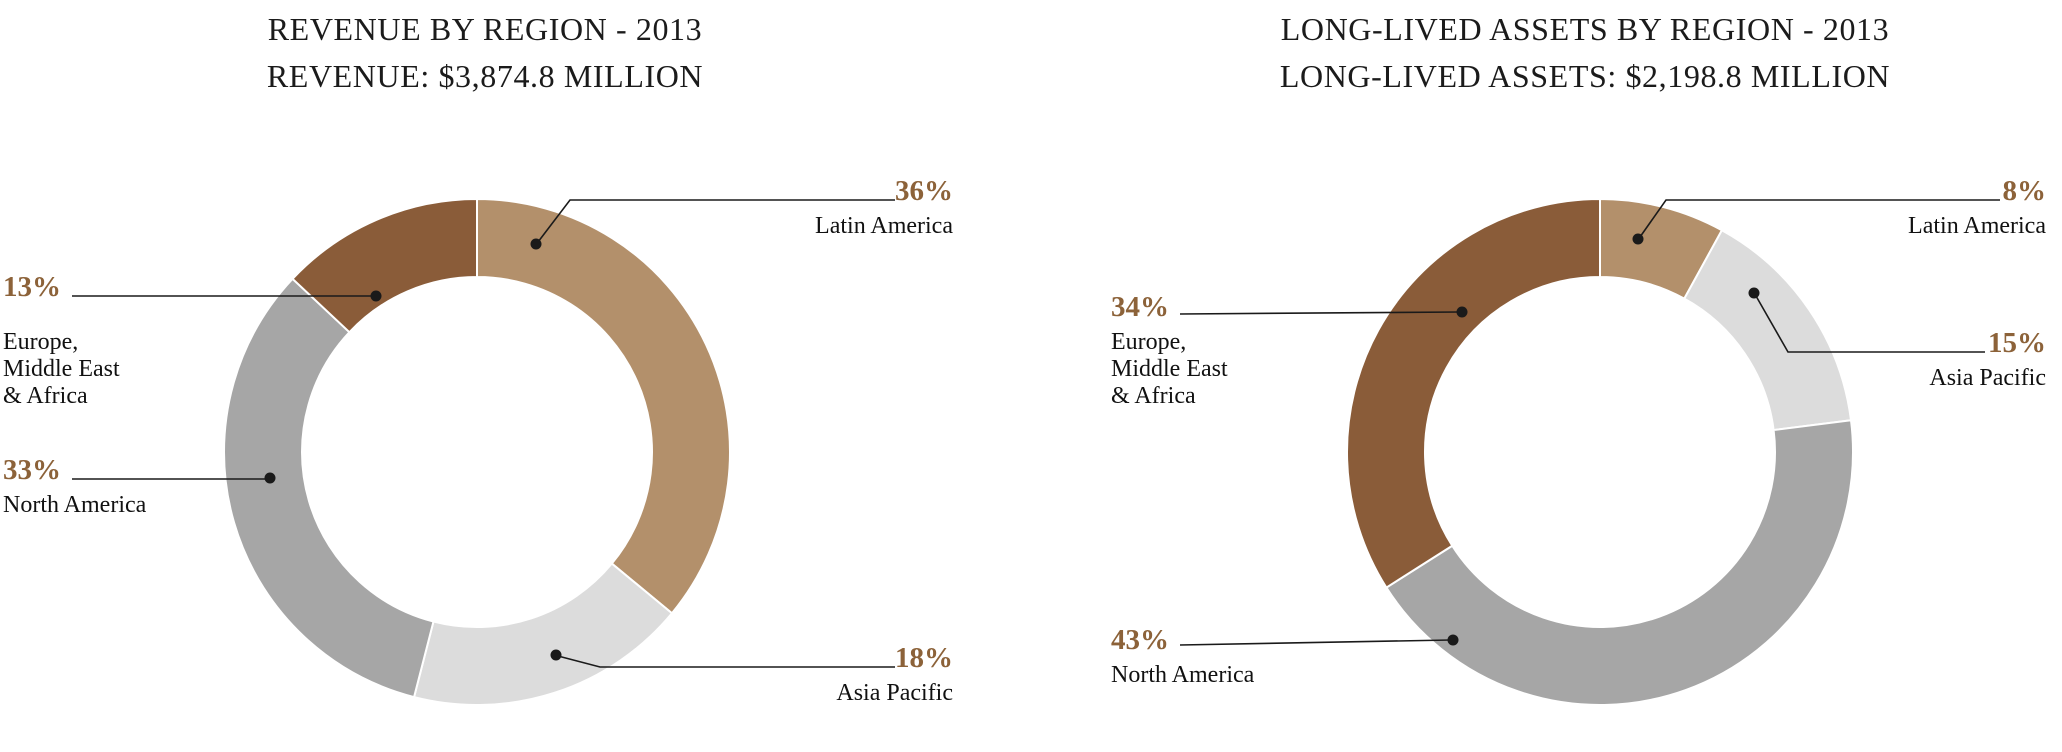  I want to click on leader-dot-assets-emea, so click(1462, 312).